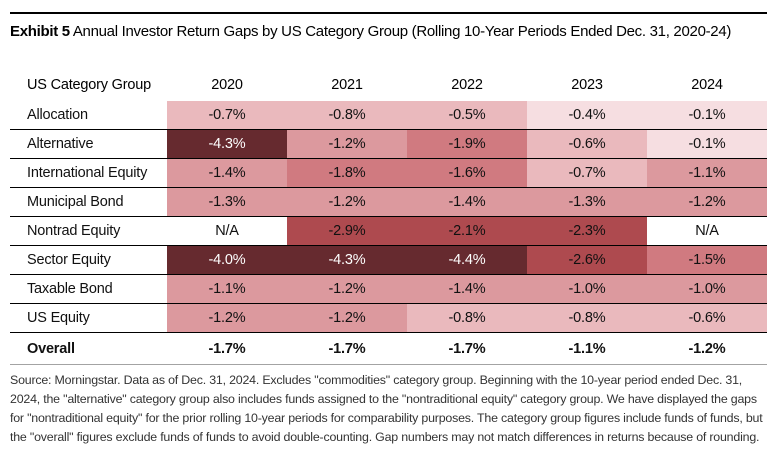 The width and height of the screenshot is (777, 459). I want to click on exhibit-label: Exhibit 5, so click(40, 31).